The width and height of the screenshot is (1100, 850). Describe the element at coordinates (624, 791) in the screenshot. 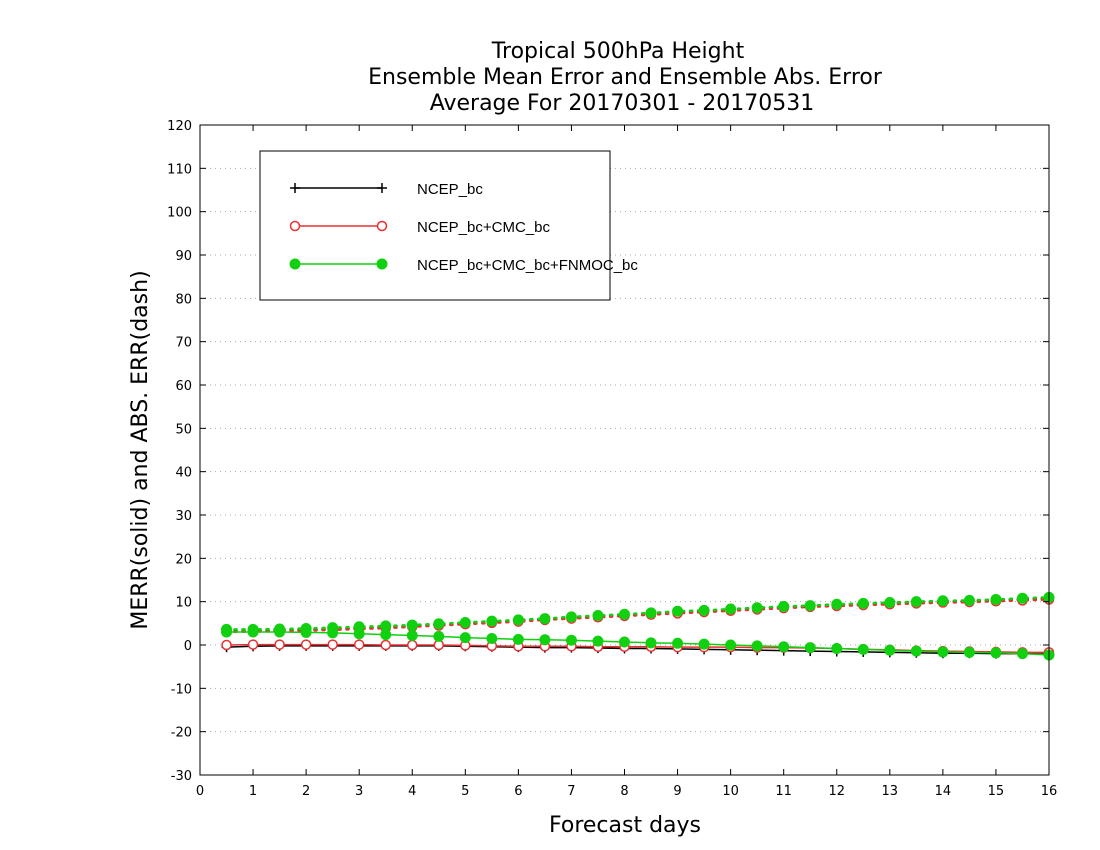

I see `x-tick-label: 8` at that location.